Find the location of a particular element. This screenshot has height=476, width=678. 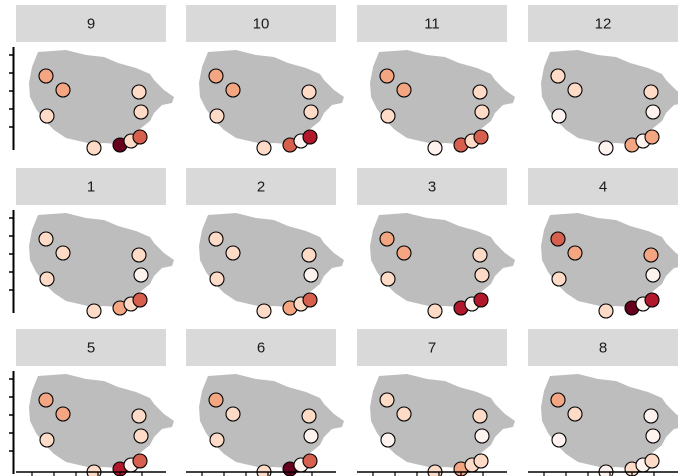

panel: 8 is located at coordinates (603, 402).